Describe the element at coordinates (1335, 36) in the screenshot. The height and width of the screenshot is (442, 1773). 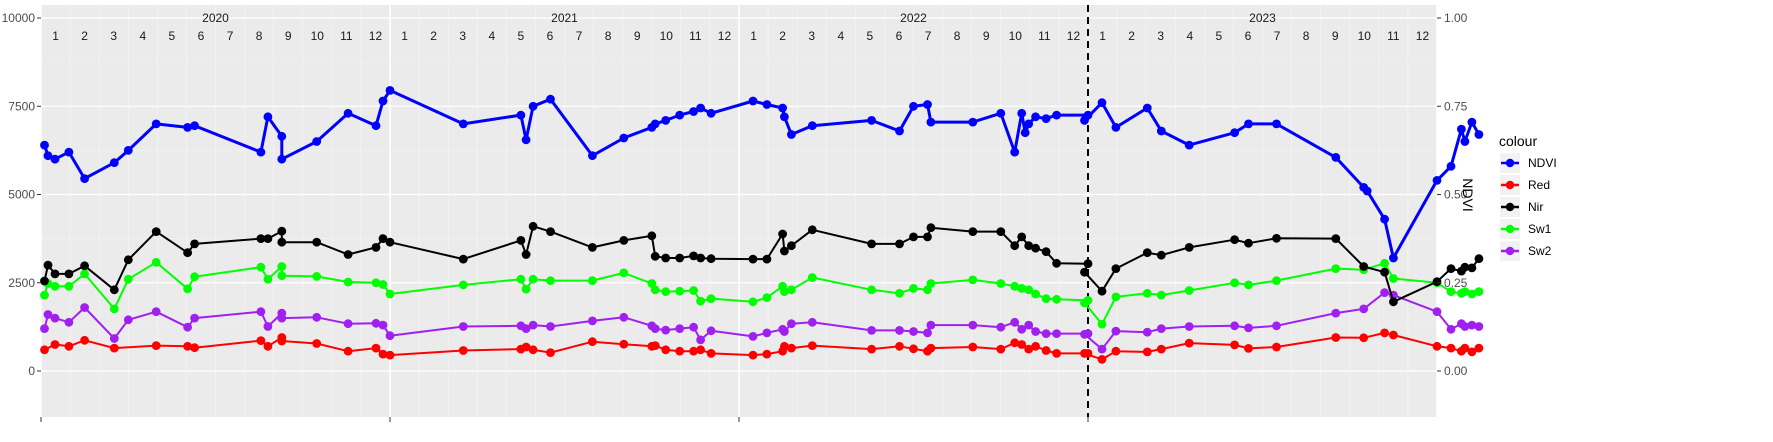
I see `month-label: 9` at that location.